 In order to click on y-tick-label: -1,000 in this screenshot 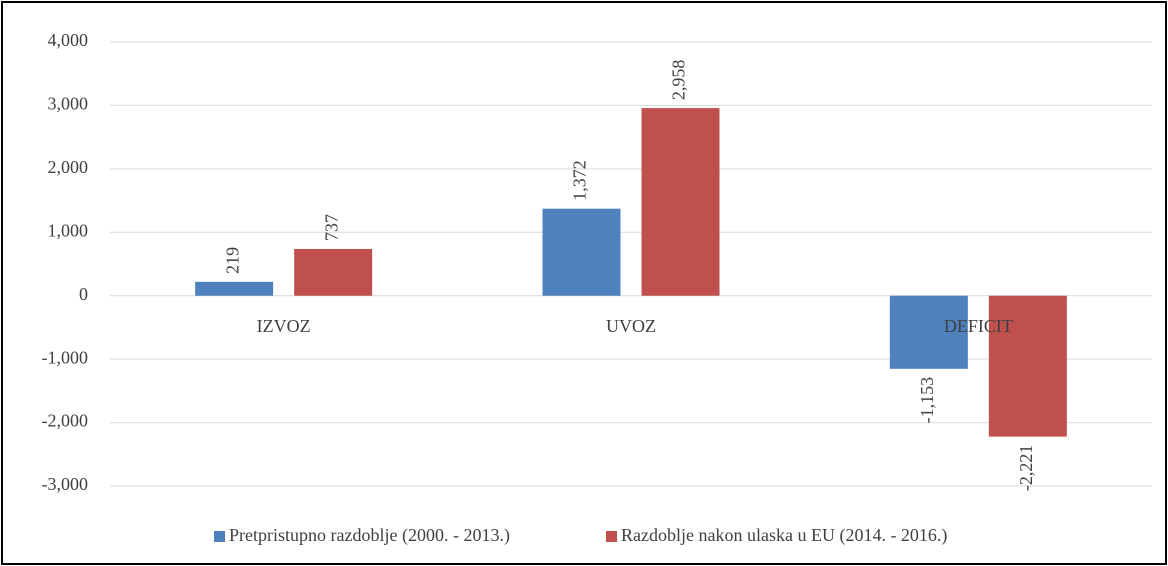, I will do `click(65, 357)`.